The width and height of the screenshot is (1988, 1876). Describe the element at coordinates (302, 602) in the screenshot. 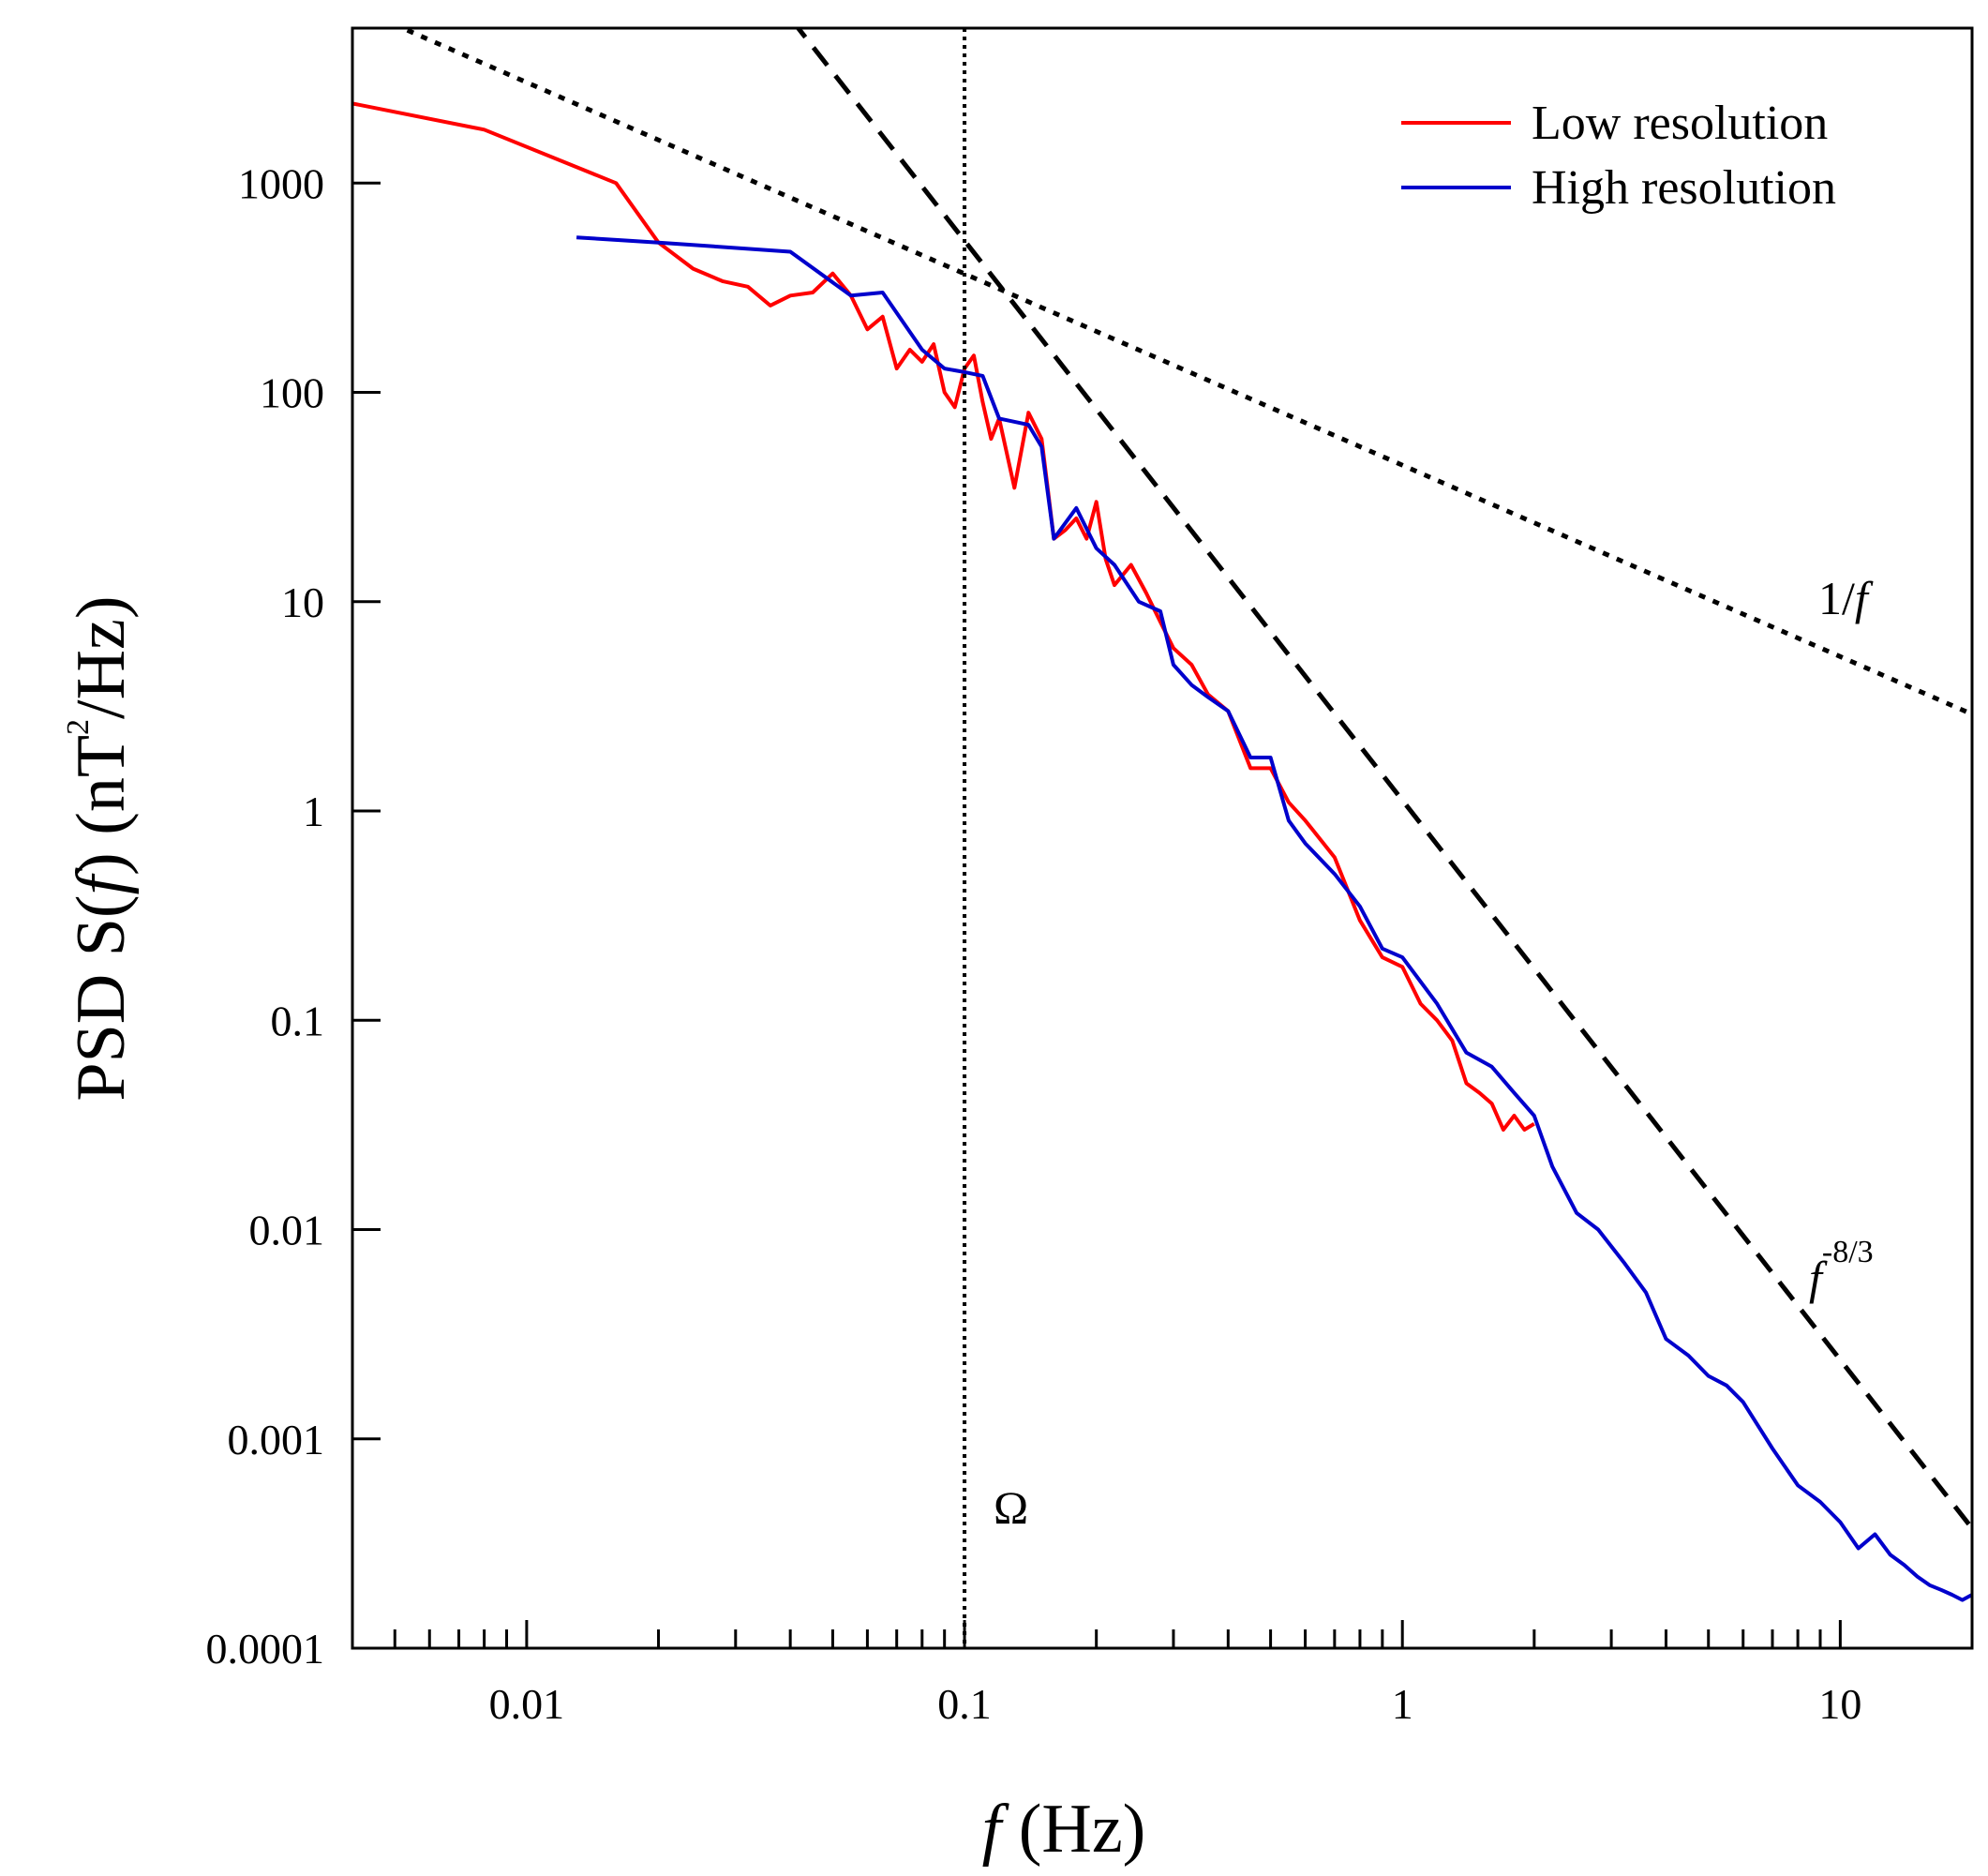

I see `y-tick-label: 10` at that location.